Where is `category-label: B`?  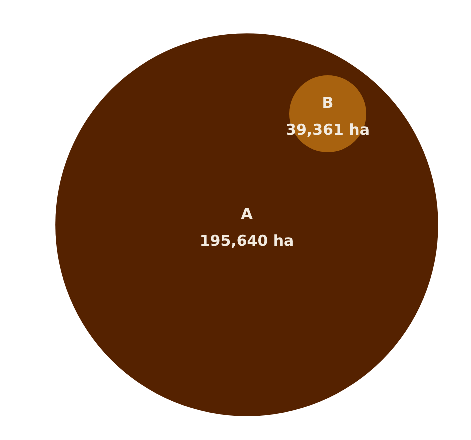
category-label: B is located at coordinates (328, 103).